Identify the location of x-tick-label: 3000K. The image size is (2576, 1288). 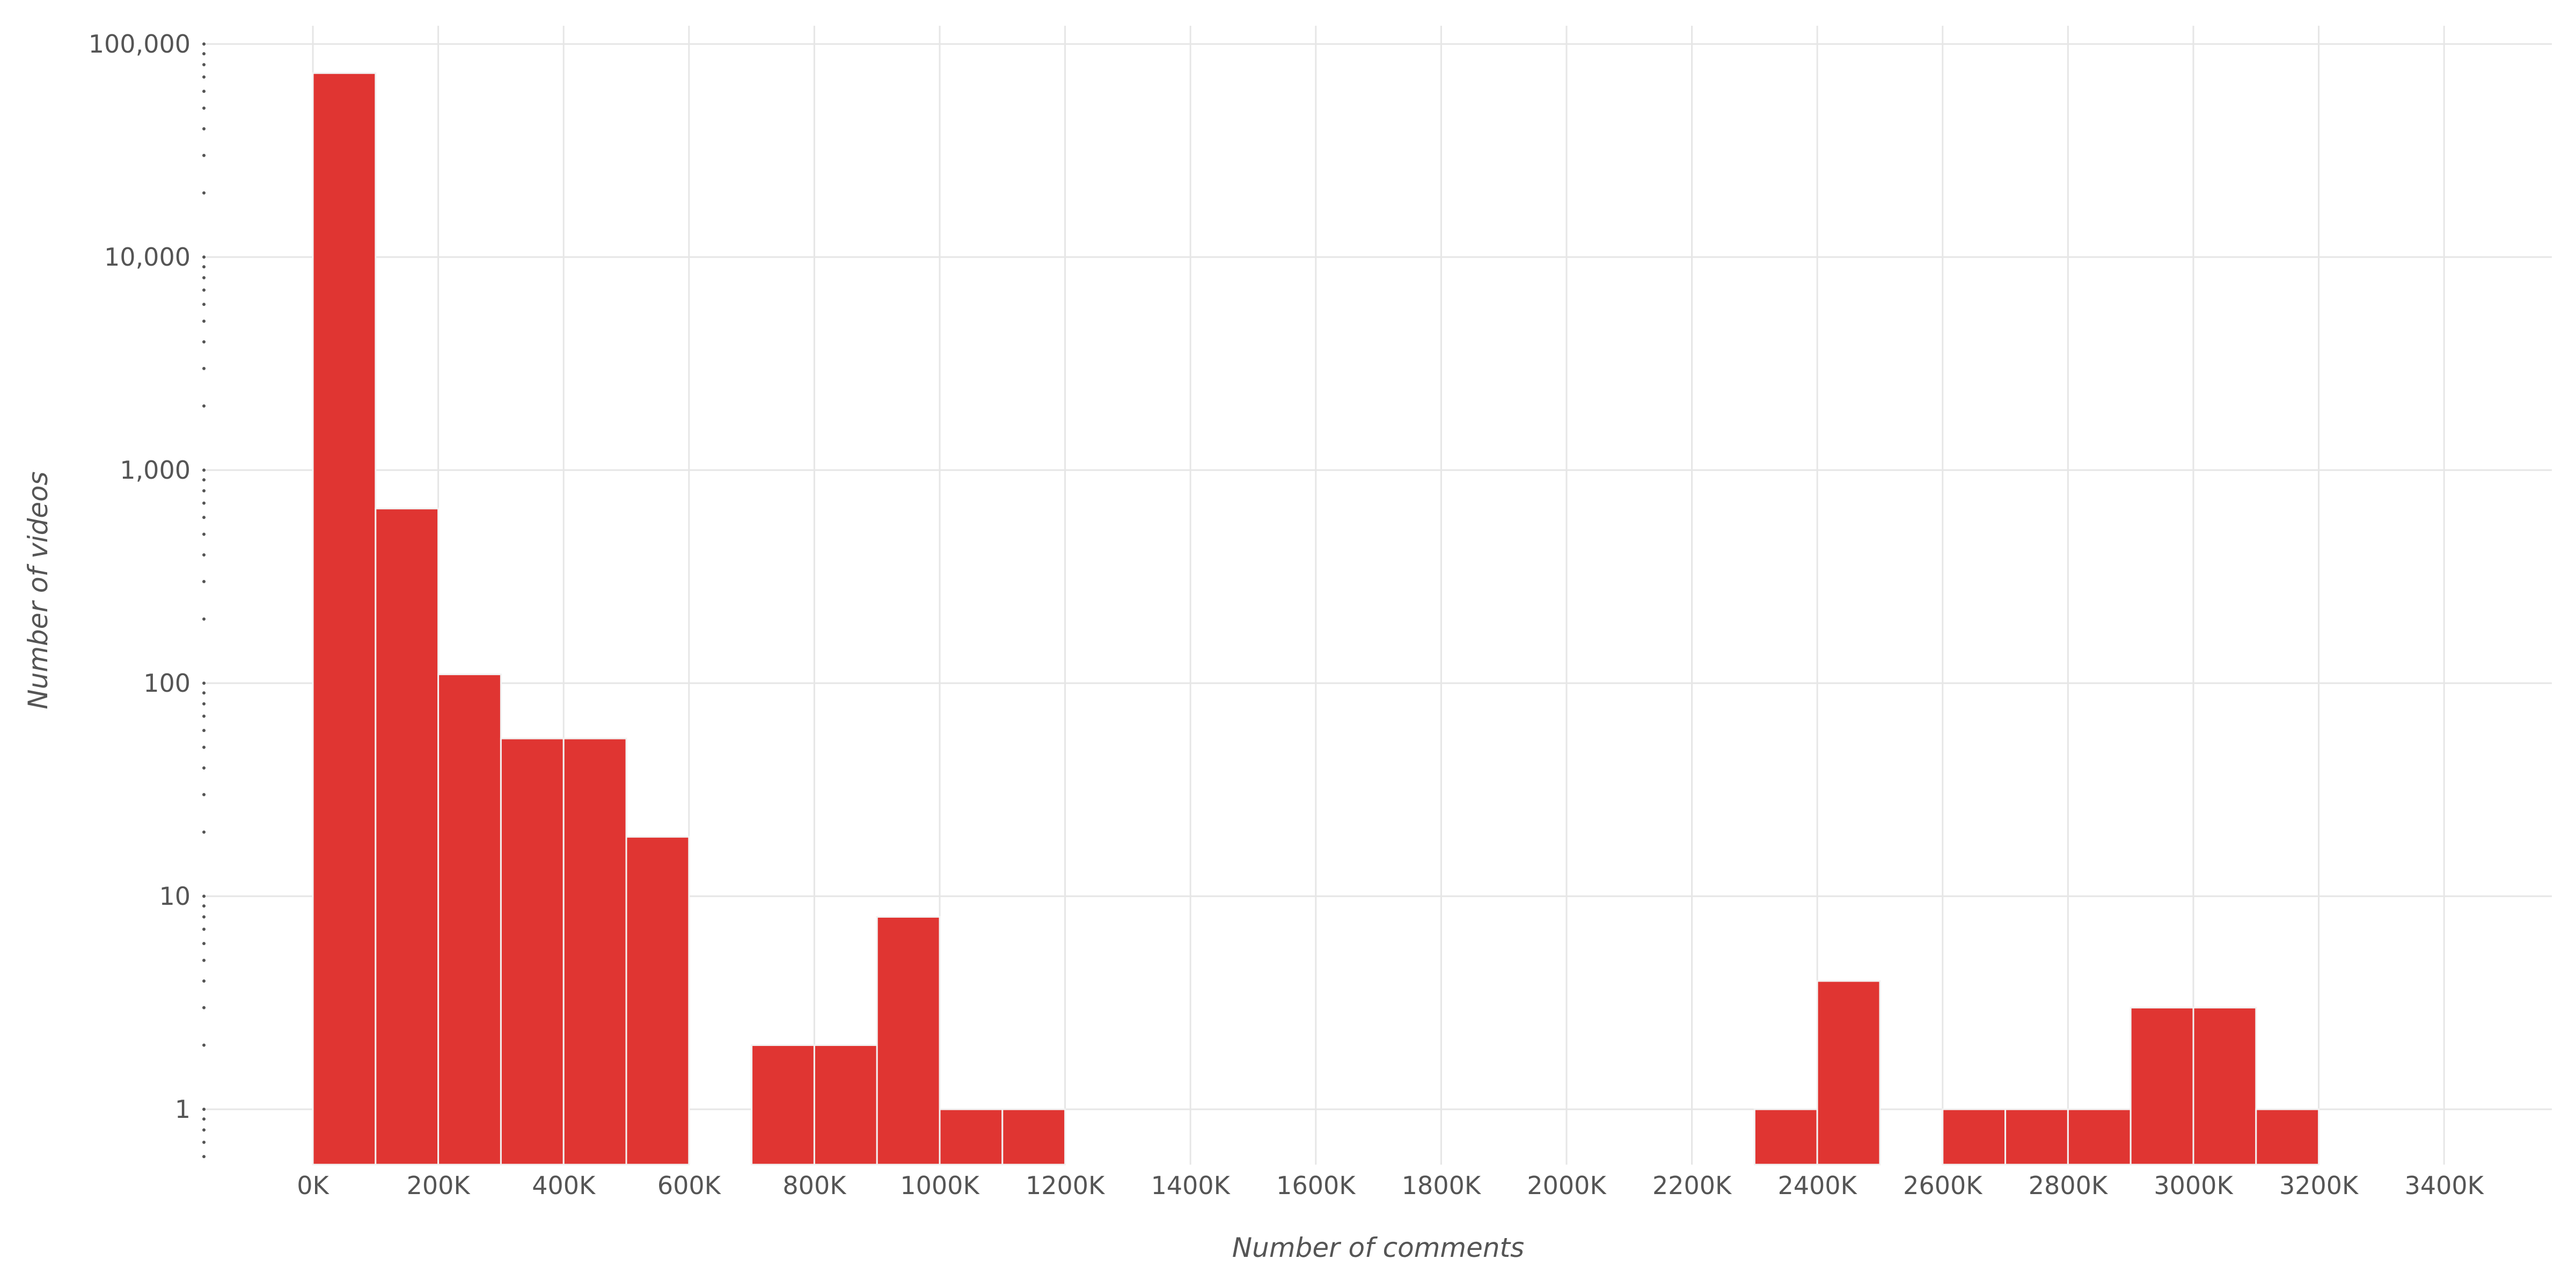
(2194, 1185).